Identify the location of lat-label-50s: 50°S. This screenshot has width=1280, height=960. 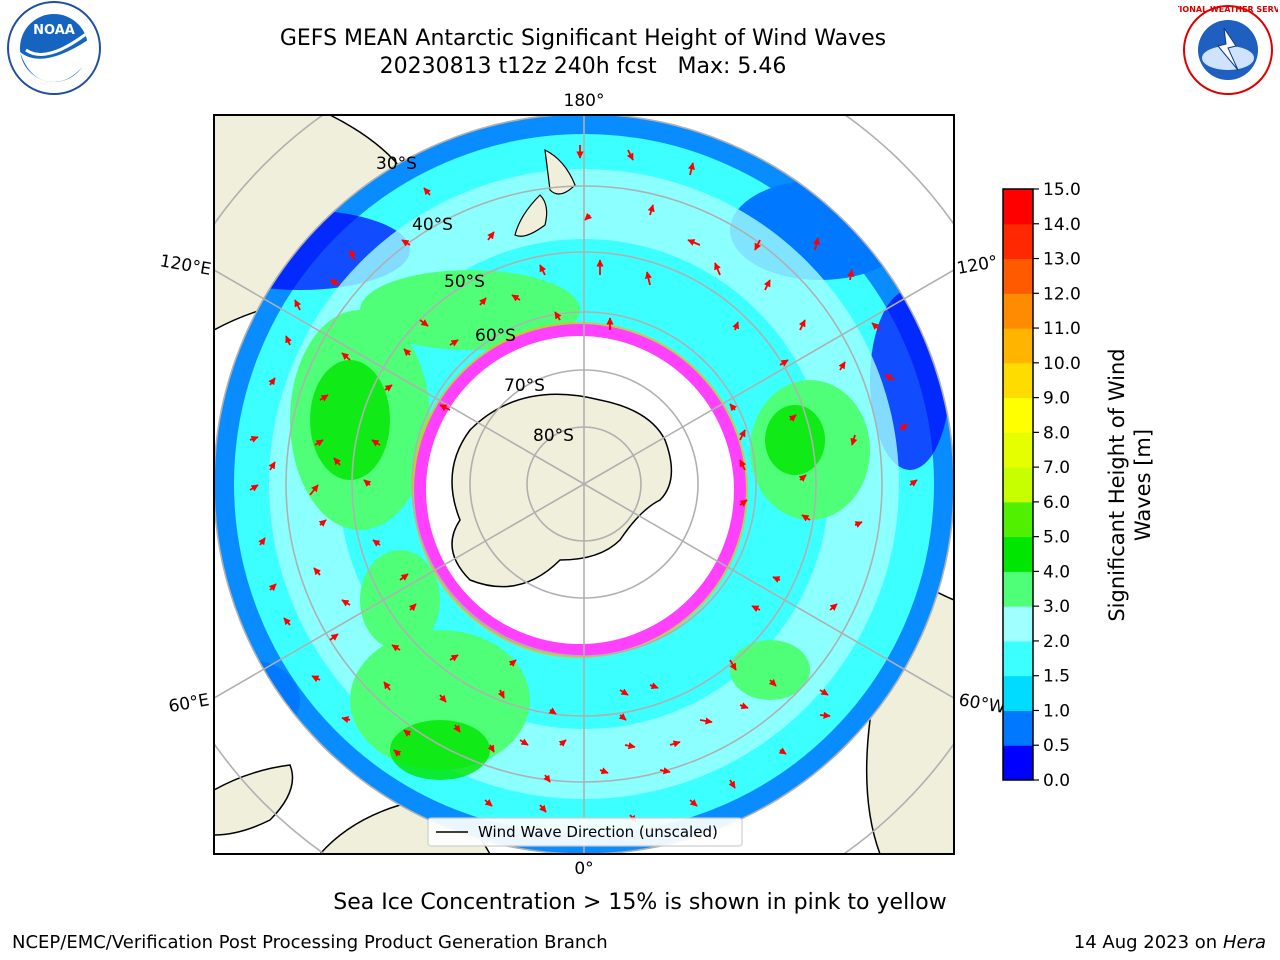
(464, 282).